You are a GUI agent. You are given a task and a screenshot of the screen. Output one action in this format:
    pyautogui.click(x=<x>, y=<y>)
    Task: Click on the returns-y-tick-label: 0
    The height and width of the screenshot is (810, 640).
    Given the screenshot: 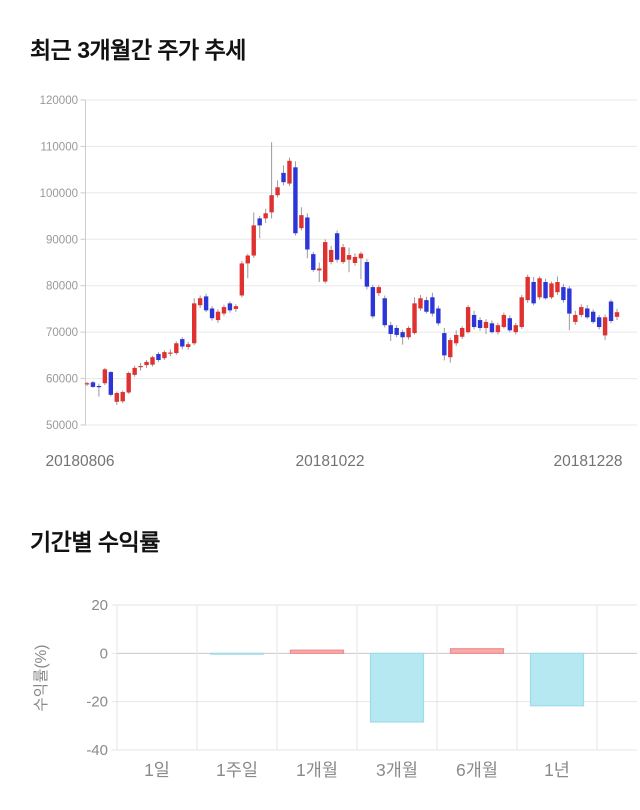 What is the action you would take?
    pyautogui.click(x=104, y=653)
    